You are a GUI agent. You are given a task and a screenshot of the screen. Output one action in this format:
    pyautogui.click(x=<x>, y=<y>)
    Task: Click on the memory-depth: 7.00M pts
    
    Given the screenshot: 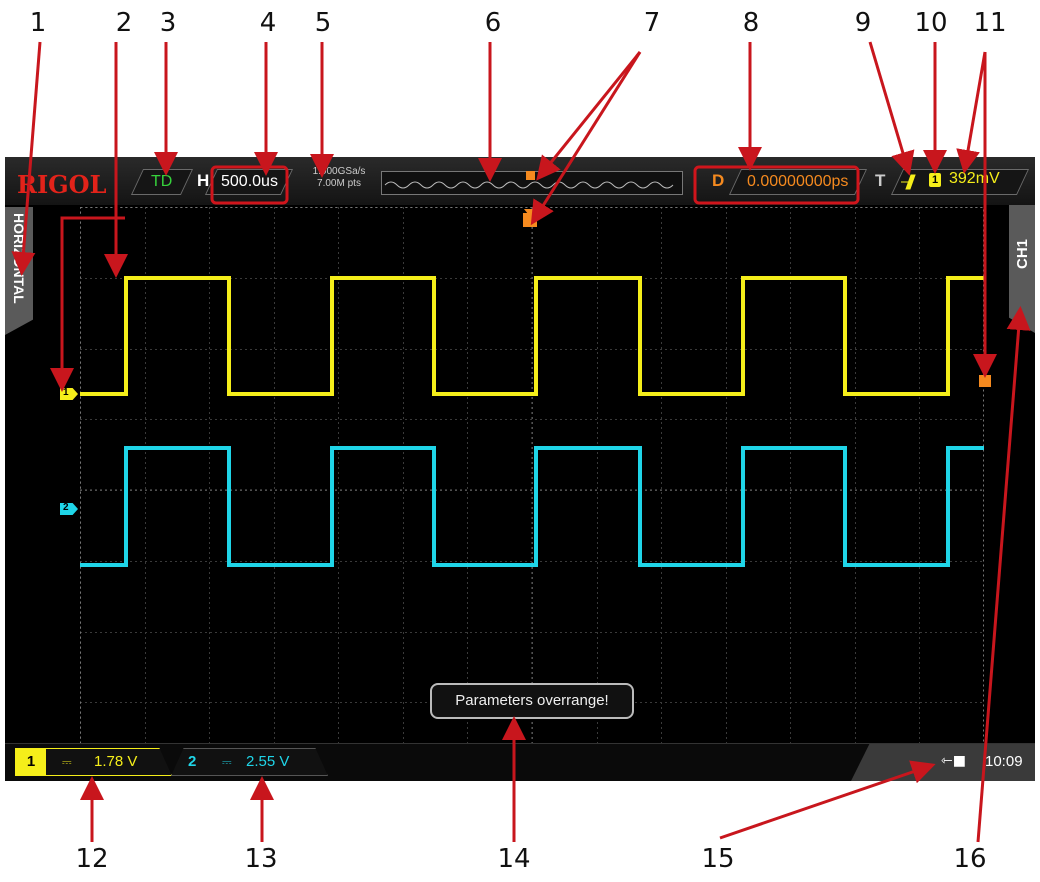 What is the action you would take?
    pyautogui.click(x=339, y=183)
    